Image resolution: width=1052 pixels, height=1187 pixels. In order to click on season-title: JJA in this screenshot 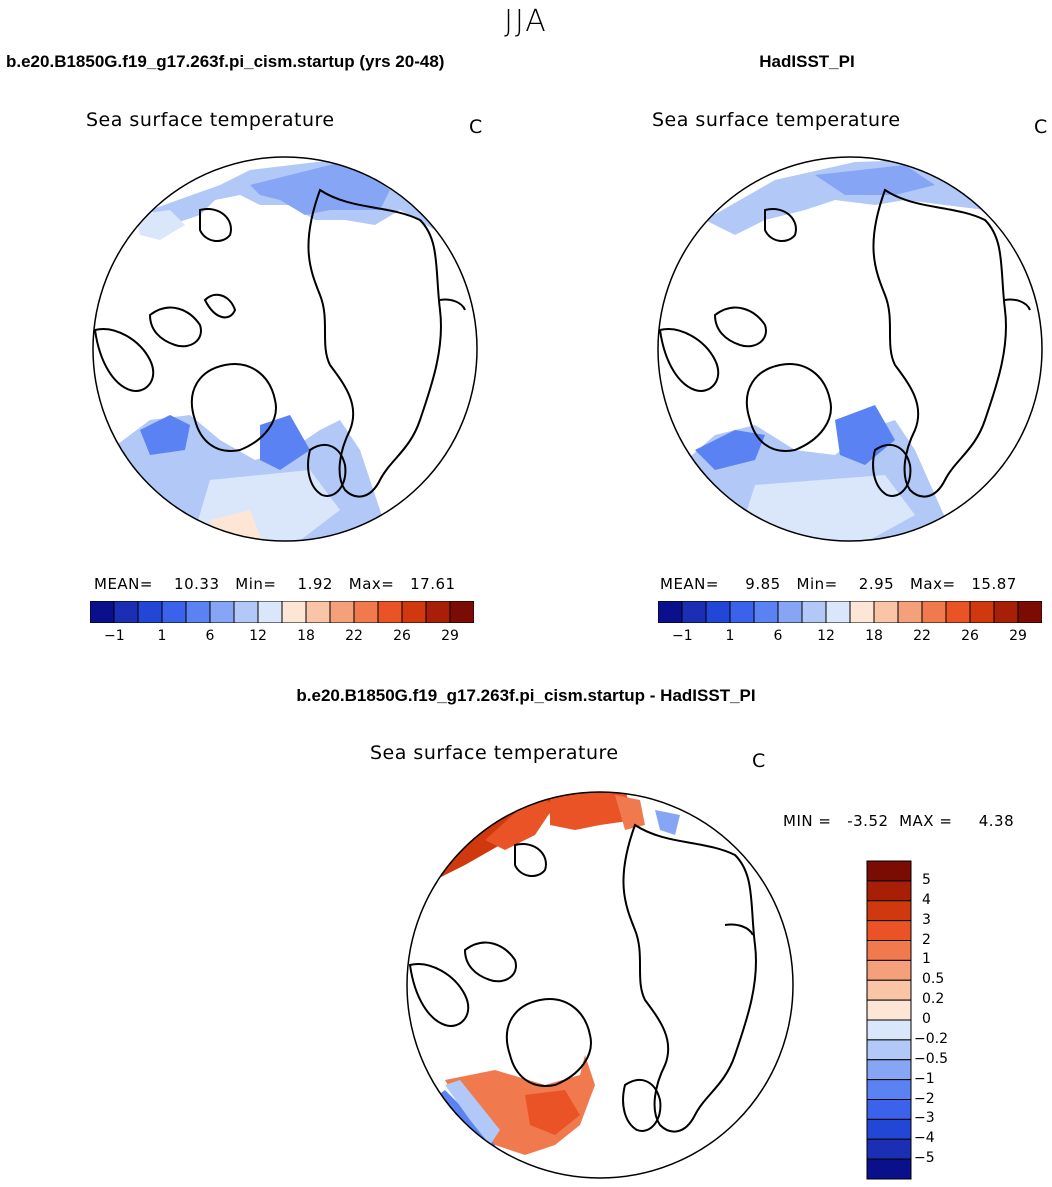, I will do `click(526, 21)`.